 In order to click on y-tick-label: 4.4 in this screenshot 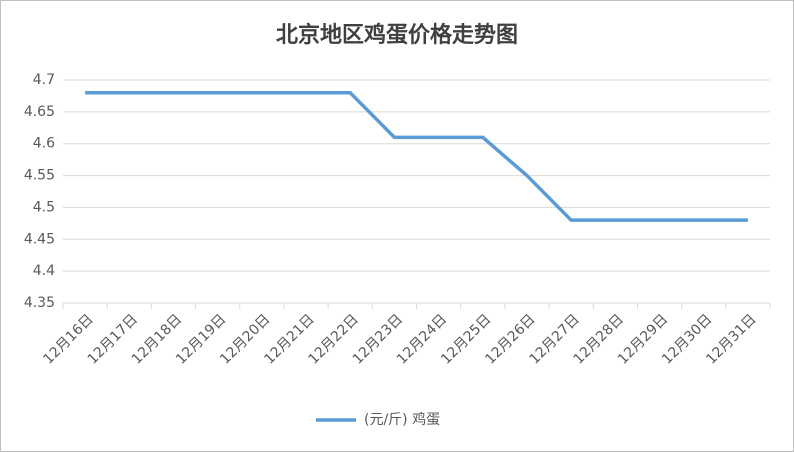, I will do `click(44, 271)`.